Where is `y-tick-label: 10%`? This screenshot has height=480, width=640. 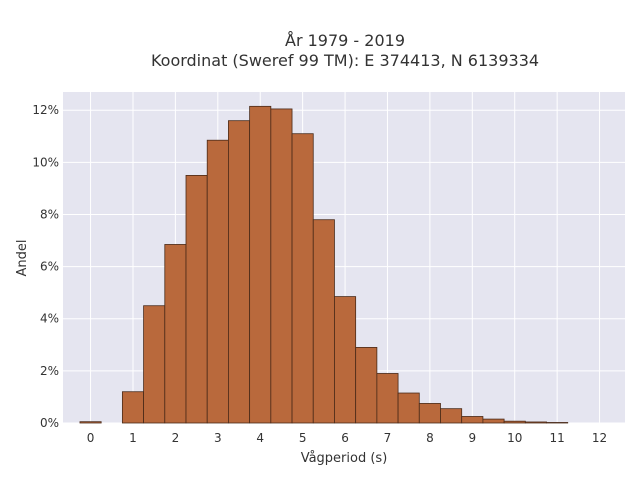 y-tick-label: 10% is located at coordinates (45, 162).